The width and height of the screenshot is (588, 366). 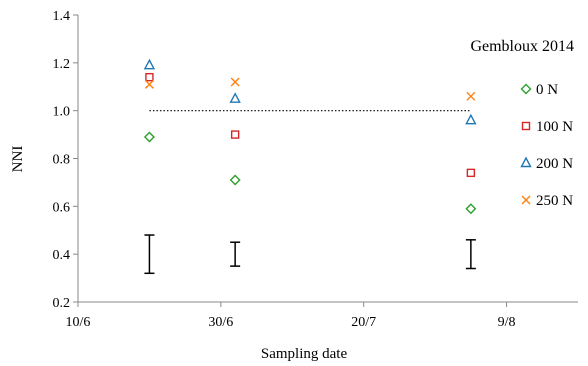 What do you see at coordinates (554, 201) in the screenshot?
I see `legend-label: 250 N` at bounding box center [554, 201].